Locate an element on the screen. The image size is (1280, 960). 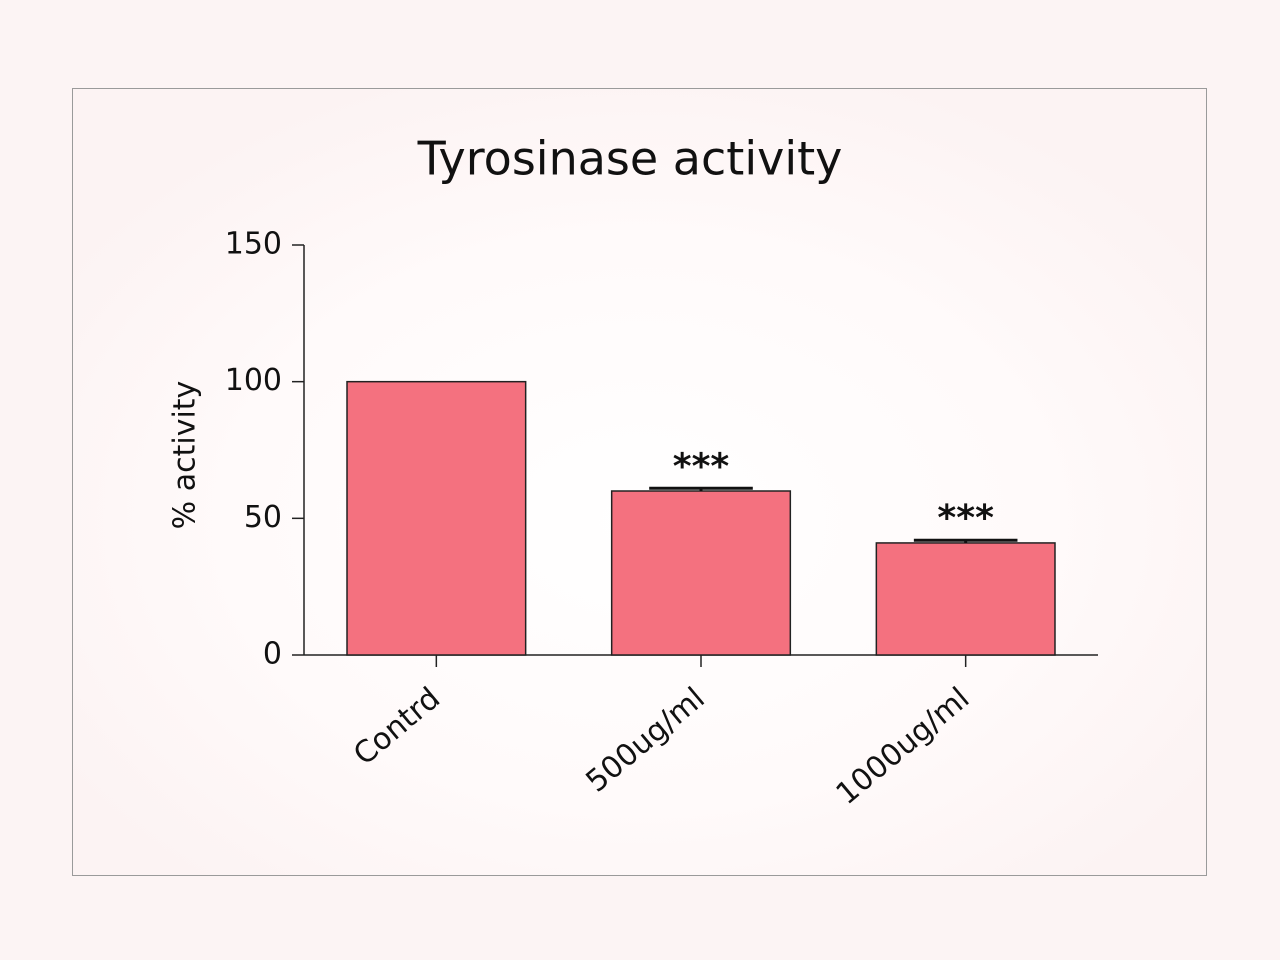
y-axis-label: % activity is located at coordinates (185, 455).